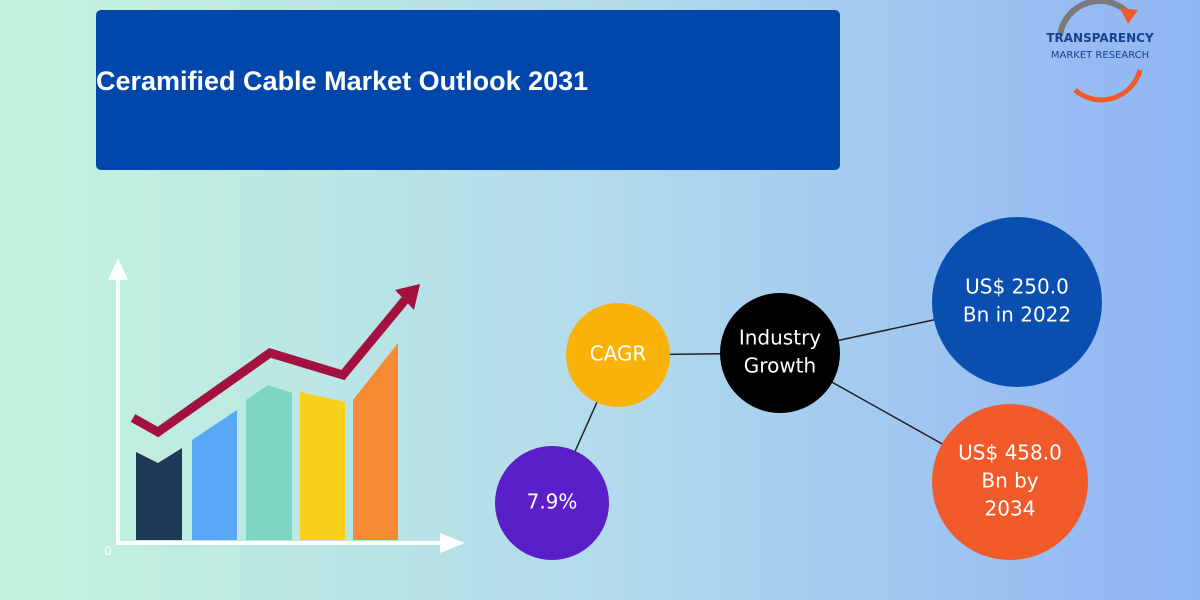 This screenshot has width=1200, height=600. What do you see at coordinates (342, 81) in the screenshot?
I see `title: Ceramified Cable Market Outlook 2031` at bounding box center [342, 81].